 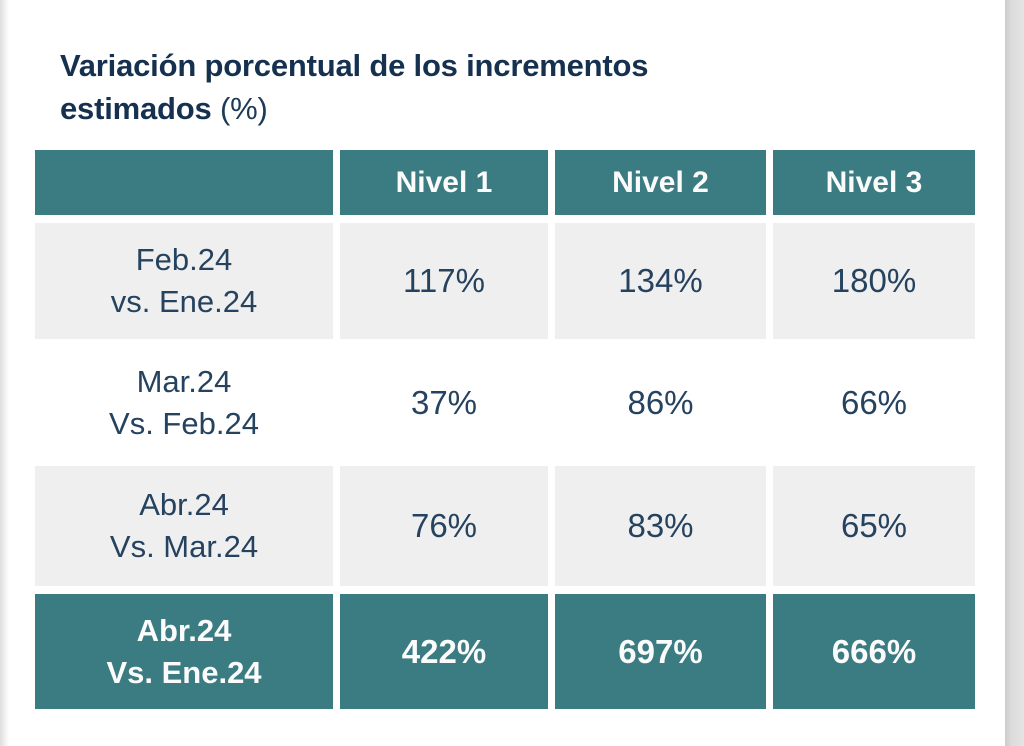 What do you see at coordinates (184, 281) in the screenshot?
I see `row-label-feb24-vs-ene24: Feb.24 vs. Ene.24` at bounding box center [184, 281].